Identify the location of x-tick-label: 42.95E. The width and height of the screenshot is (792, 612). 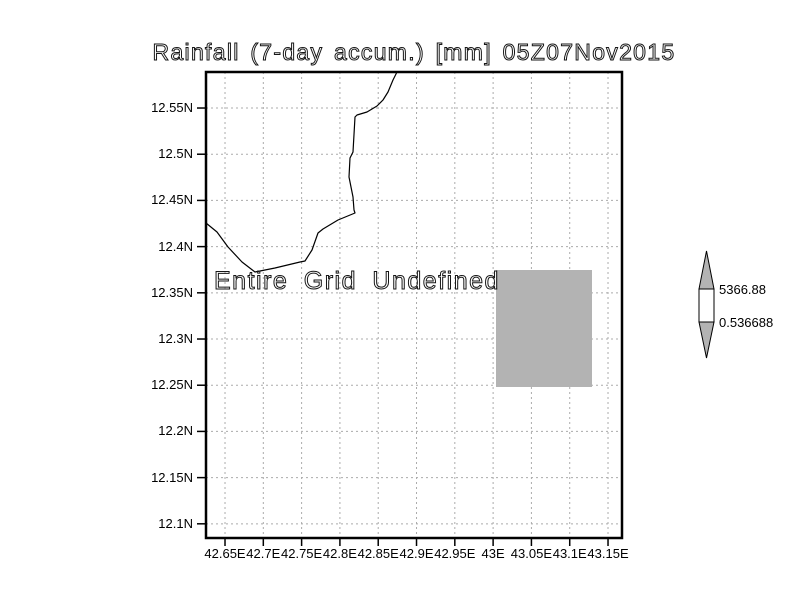
(455, 553).